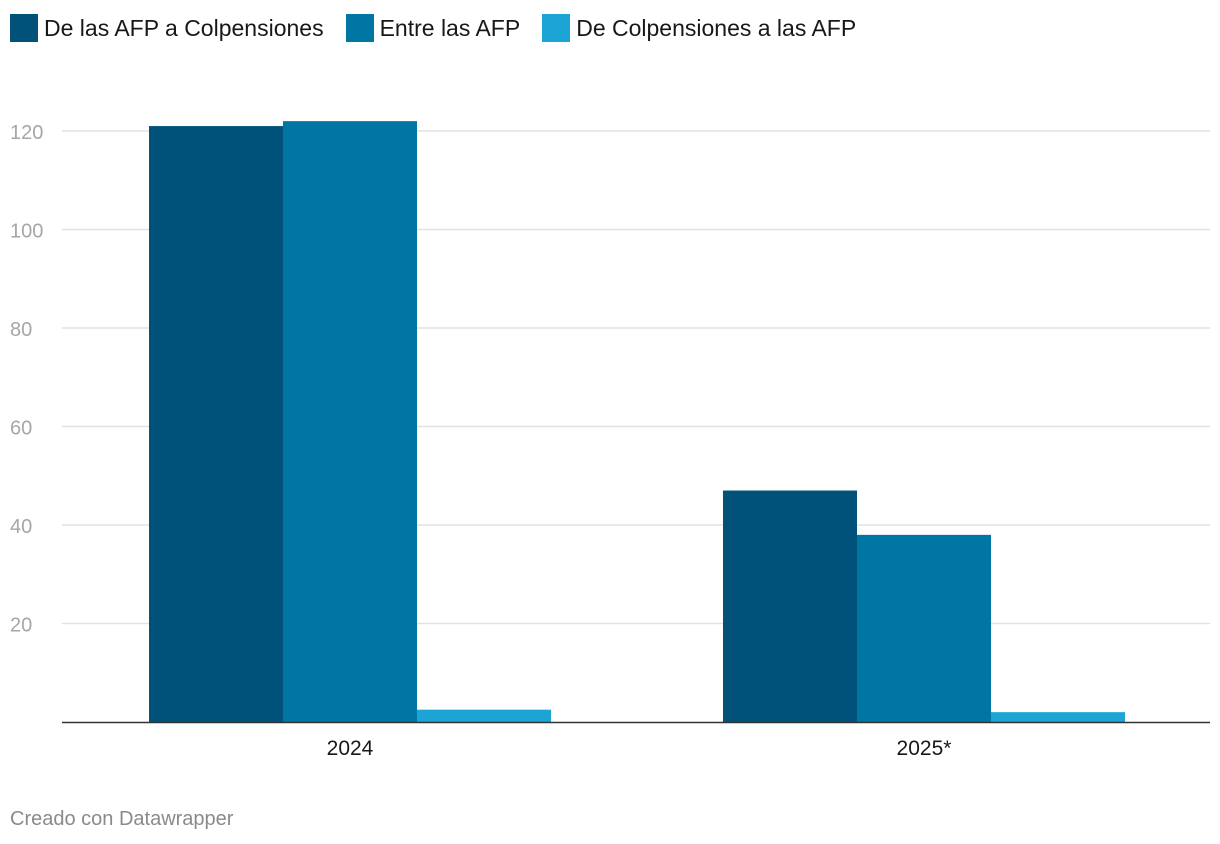 This screenshot has width=1220, height=844. What do you see at coordinates (21, 330) in the screenshot?
I see `y-tick-label: 80` at bounding box center [21, 330].